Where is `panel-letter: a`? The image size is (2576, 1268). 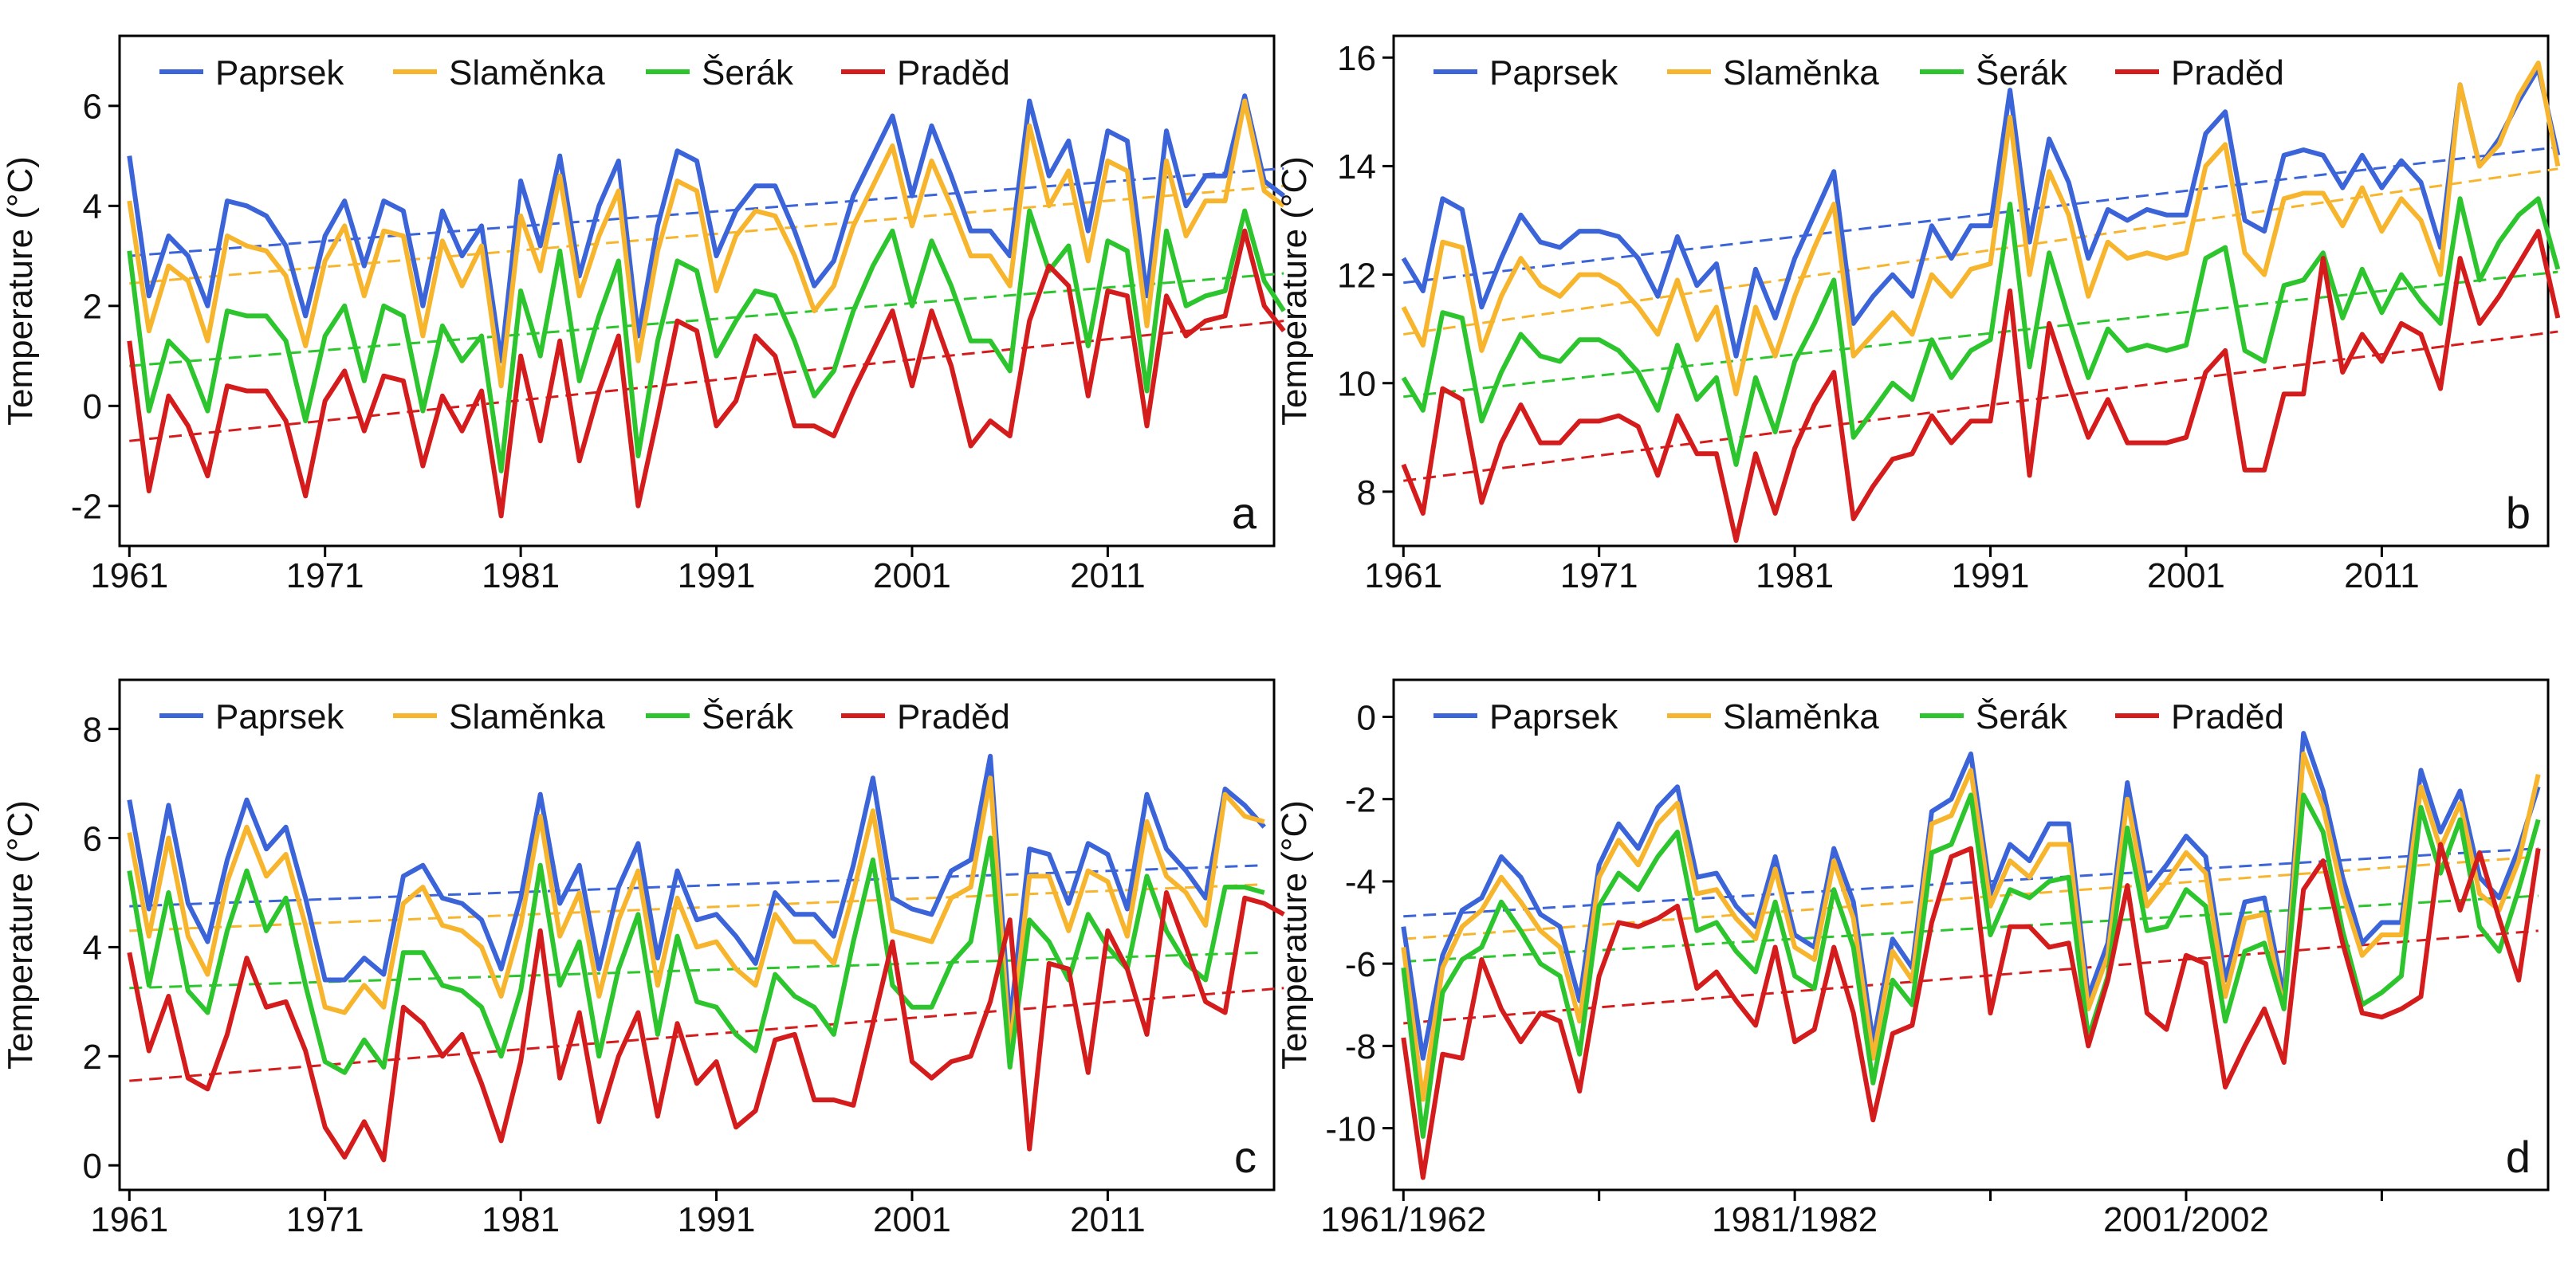
panel-letter: a is located at coordinates (1244, 513).